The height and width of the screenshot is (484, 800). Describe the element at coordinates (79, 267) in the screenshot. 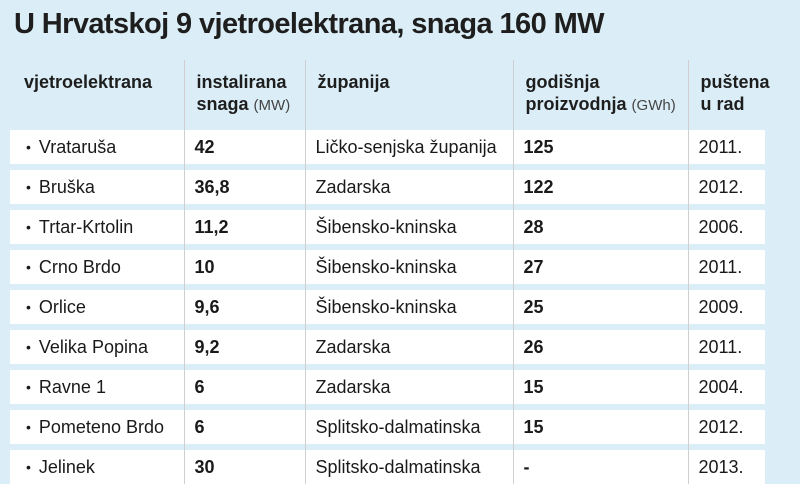

I see `cell-name-text: Crno Brdo` at that location.